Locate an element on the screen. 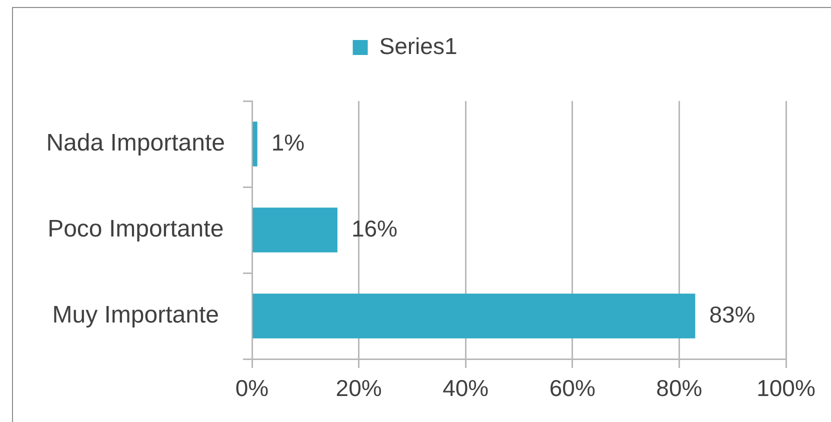 The width and height of the screenshot is (831, 422). x-tick-label: 20% is located at coordinates (359, 388).